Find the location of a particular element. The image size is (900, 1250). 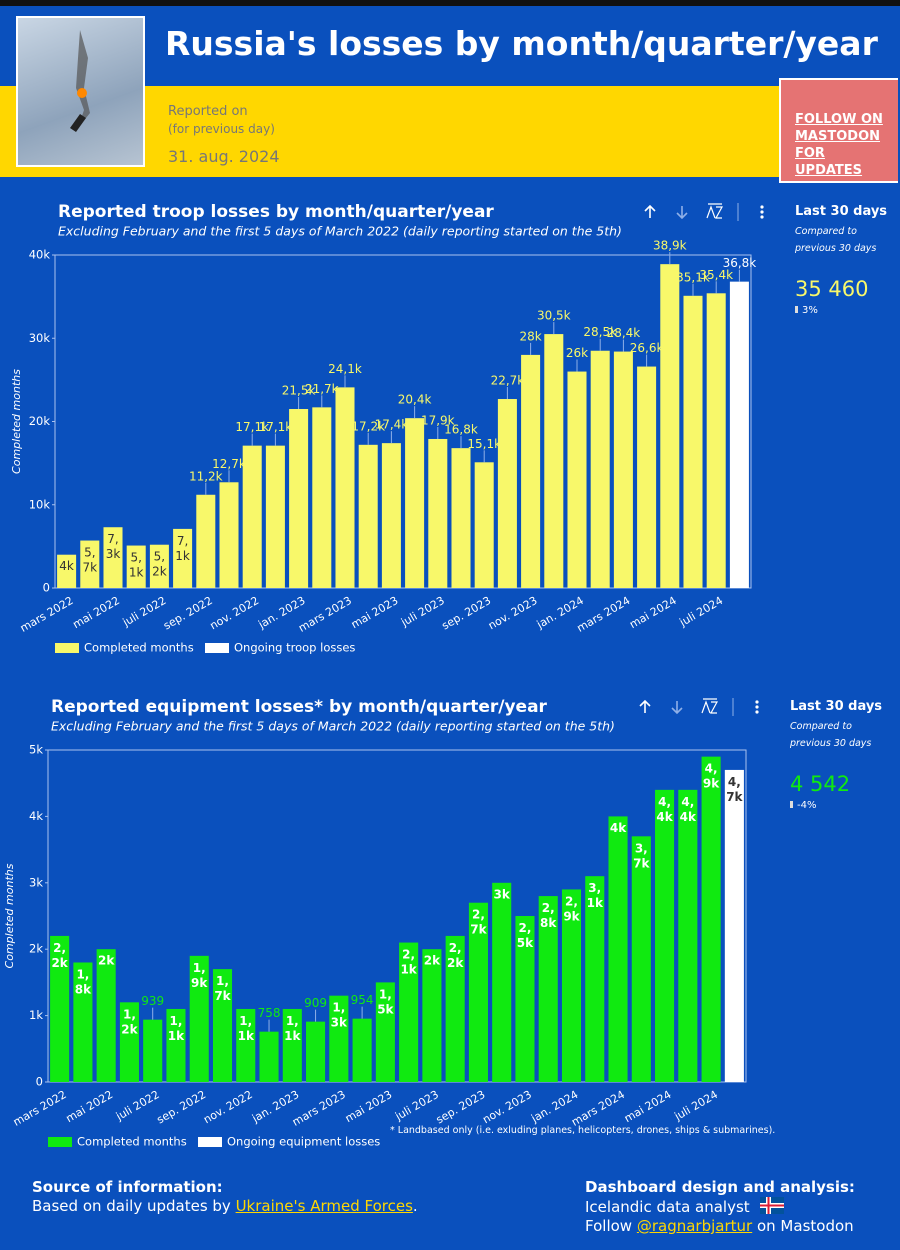

y-tick-label: 2k is located at coordinates (36, 949).